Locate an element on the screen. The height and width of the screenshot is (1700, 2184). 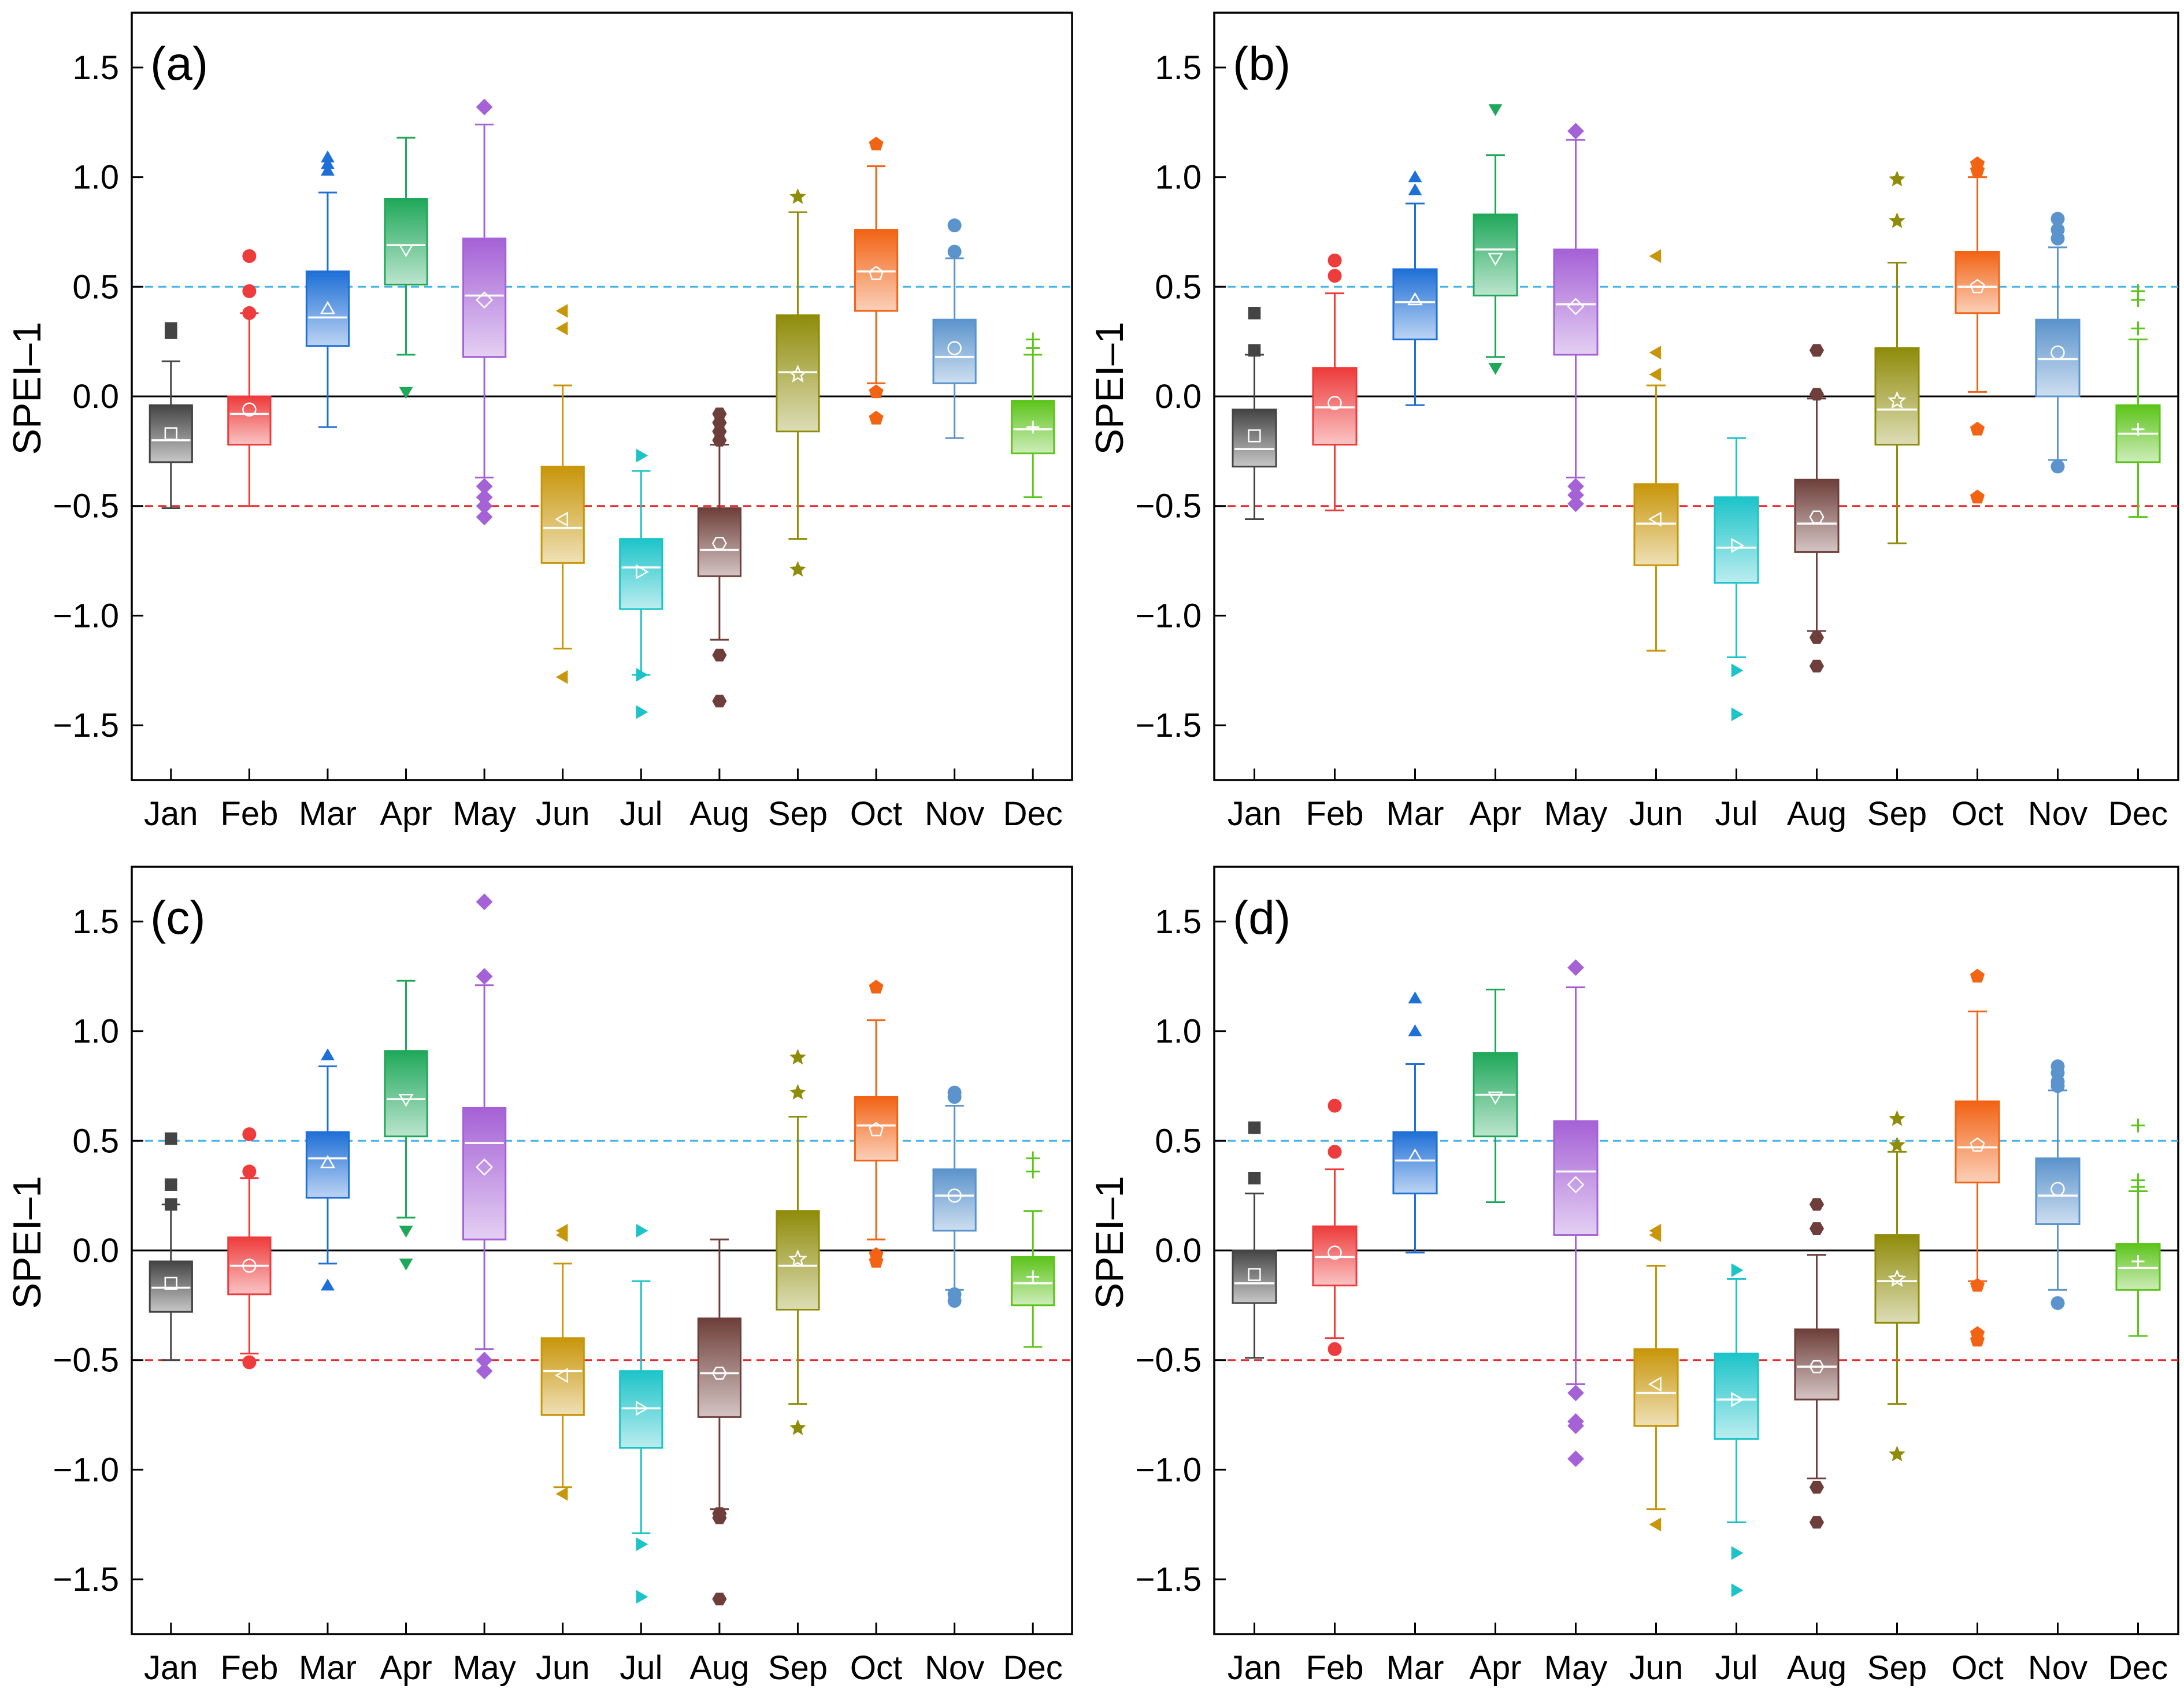
box-jun: Jun is located at coordinates (1656, 541).